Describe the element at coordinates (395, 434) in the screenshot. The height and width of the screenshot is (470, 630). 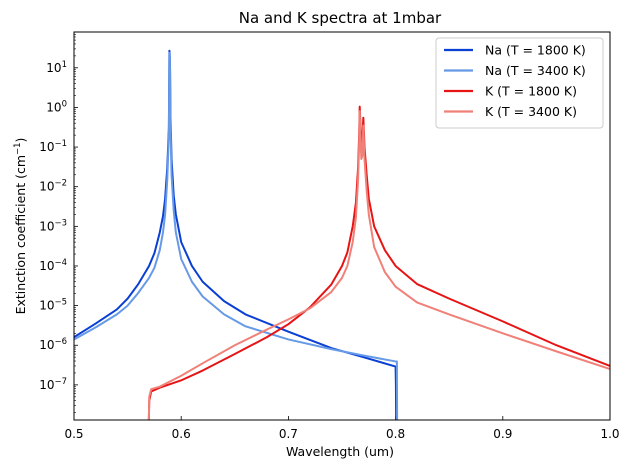
I see `x-tick-label: 0.8` at that location.